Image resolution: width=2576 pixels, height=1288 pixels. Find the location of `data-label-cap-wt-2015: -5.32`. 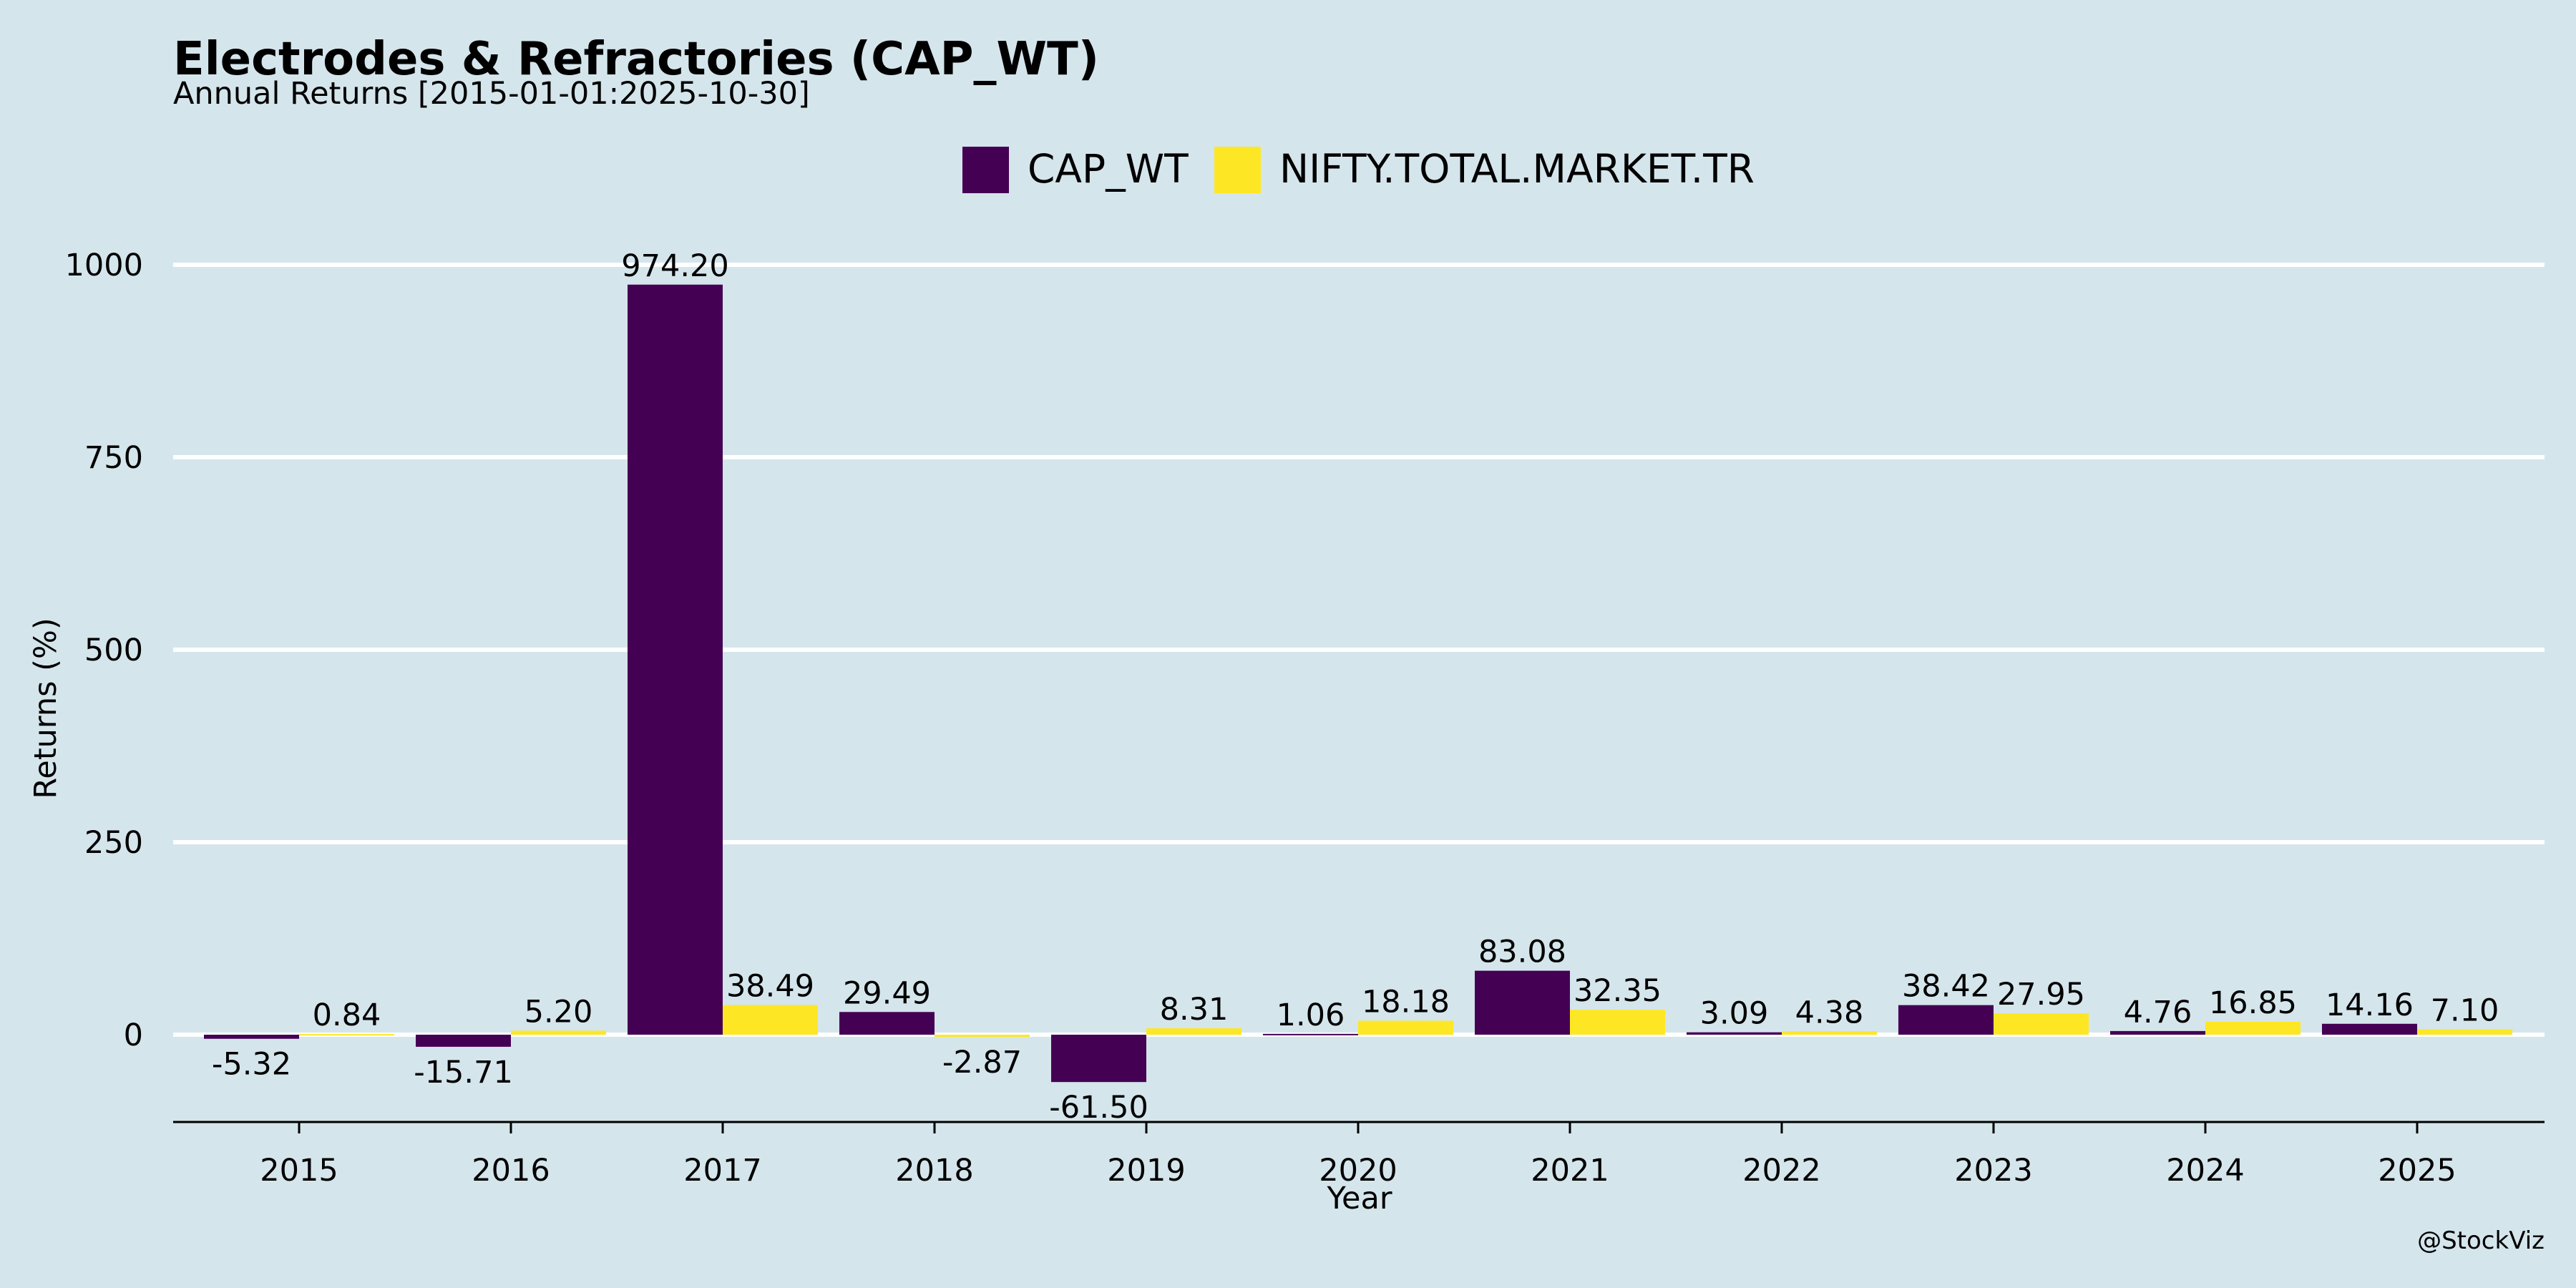

data-label-cap-wt-2015: -5.32 is located at coordinates (251, 1065).